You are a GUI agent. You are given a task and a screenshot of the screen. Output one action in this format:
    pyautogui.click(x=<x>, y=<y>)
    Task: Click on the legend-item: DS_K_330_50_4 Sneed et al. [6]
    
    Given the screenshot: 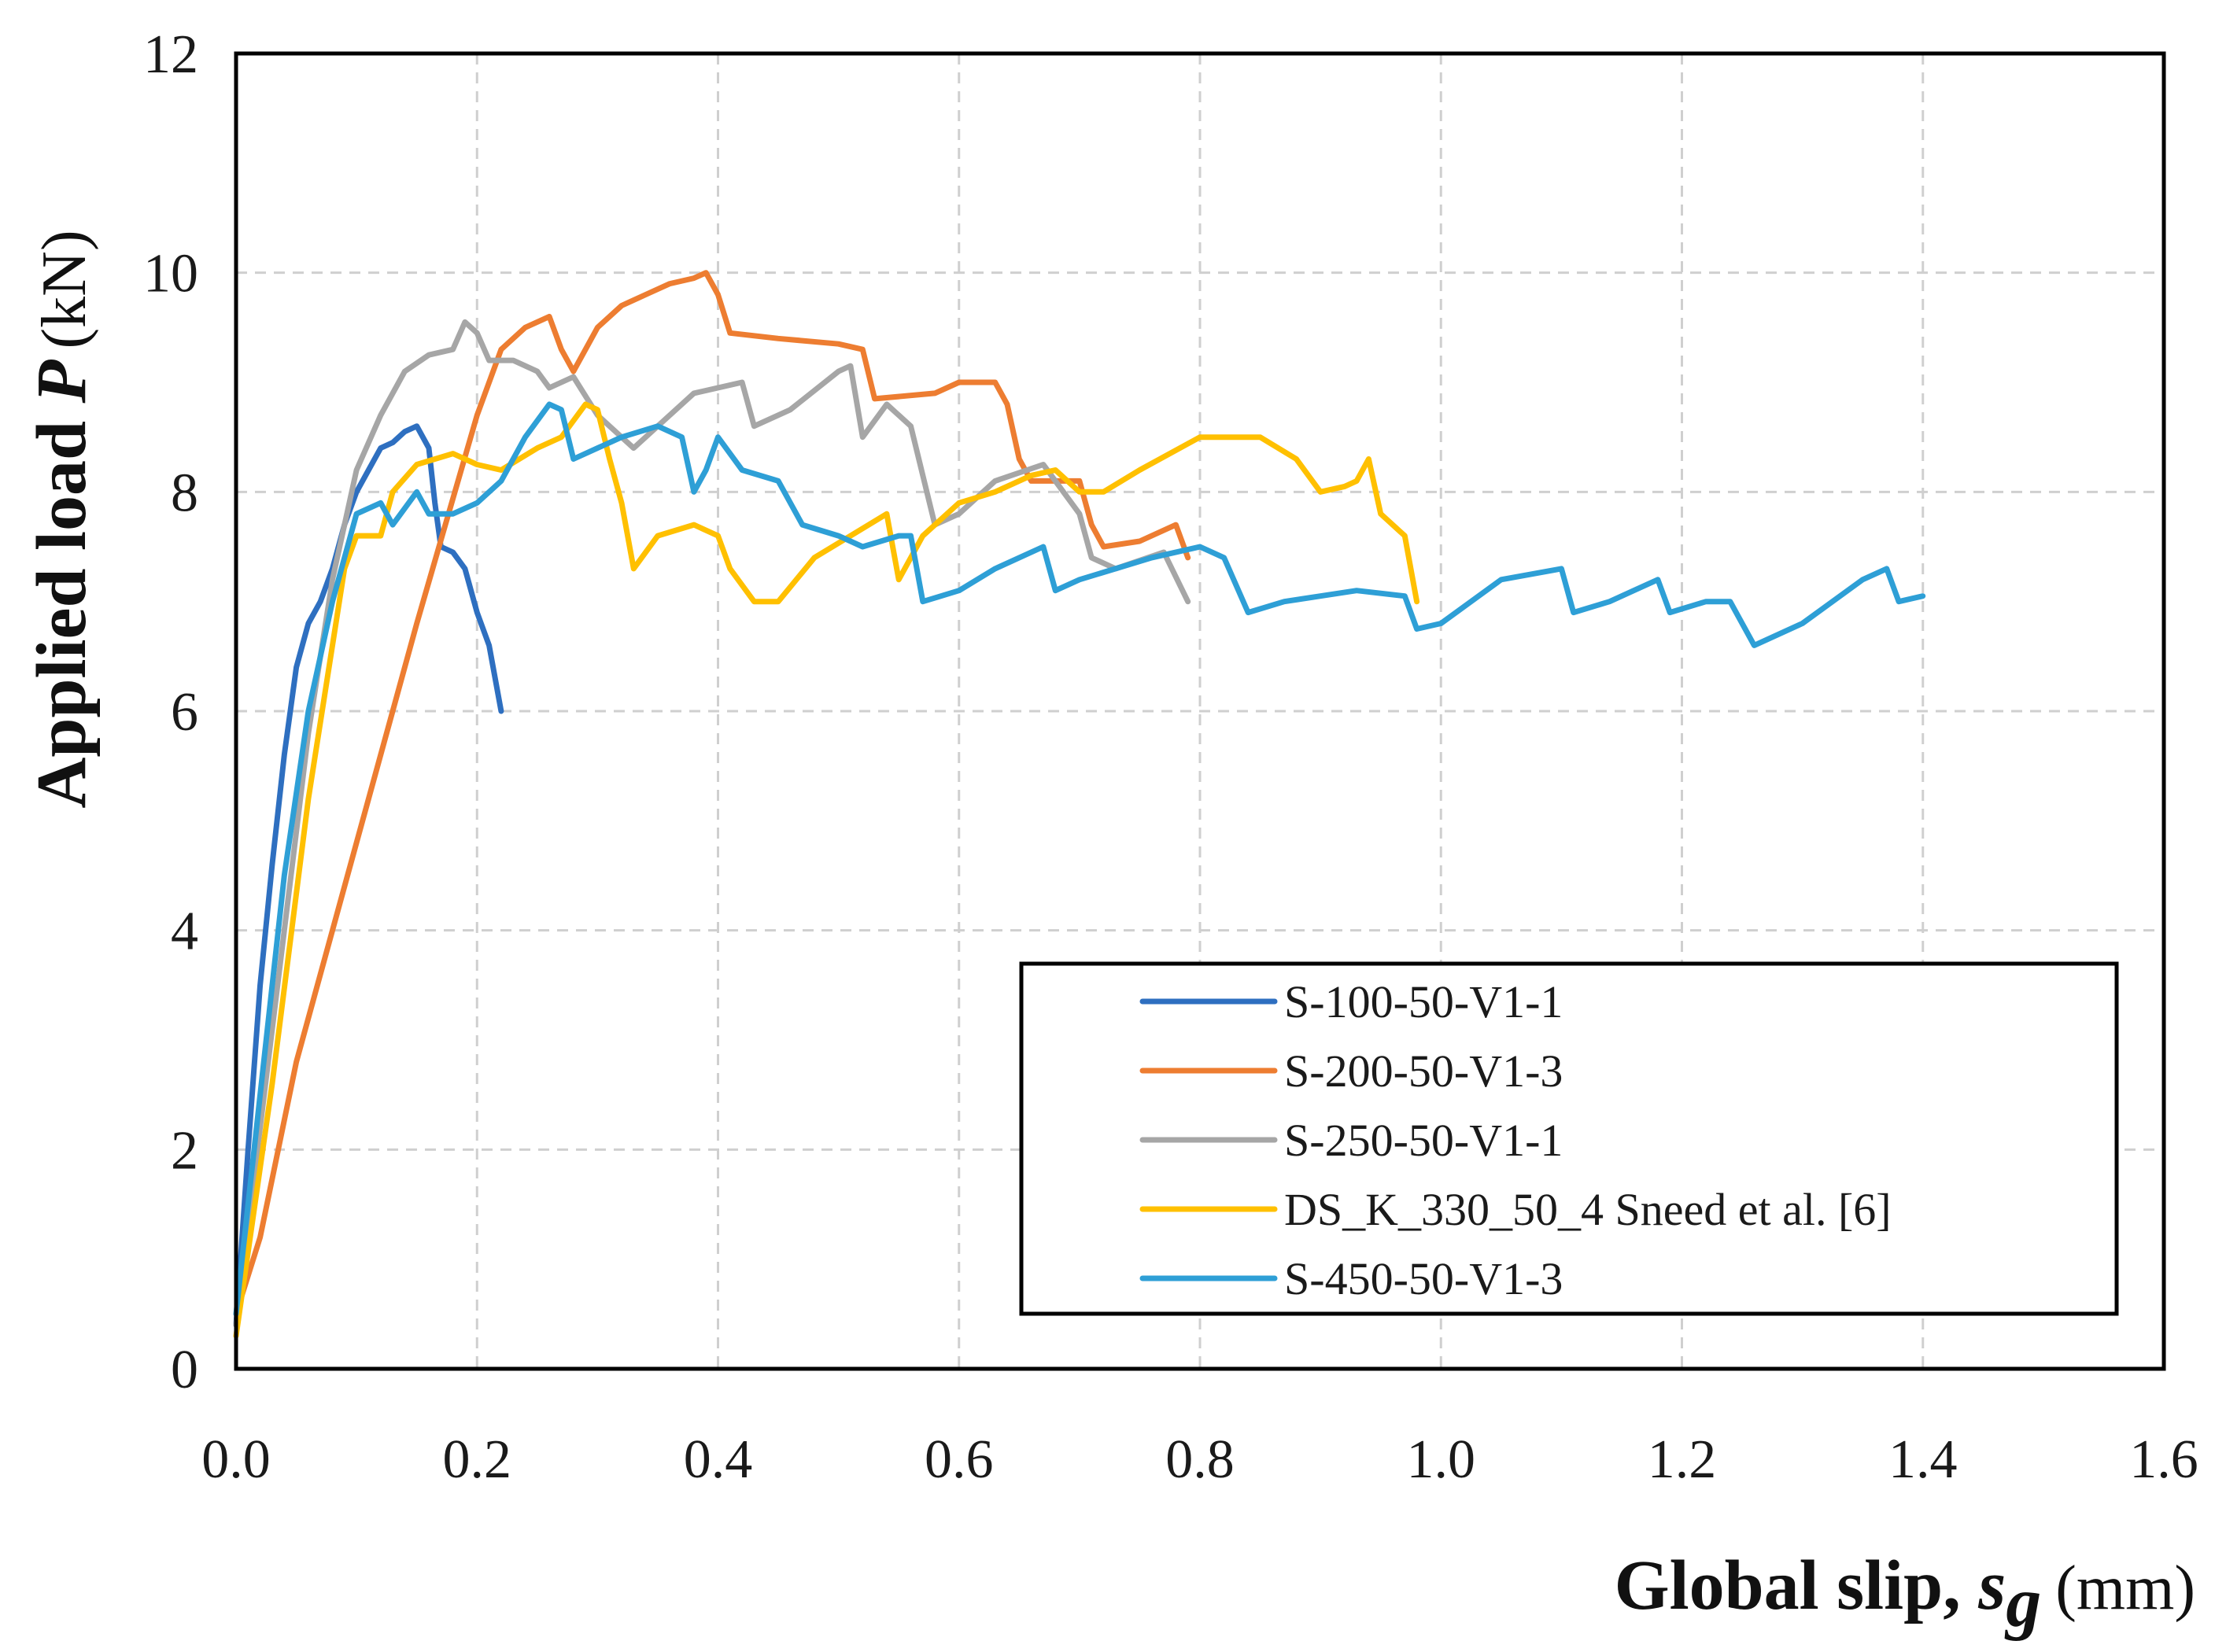 What is the action you would take?
    pyautogui.click(x=1515, y=1209)
    